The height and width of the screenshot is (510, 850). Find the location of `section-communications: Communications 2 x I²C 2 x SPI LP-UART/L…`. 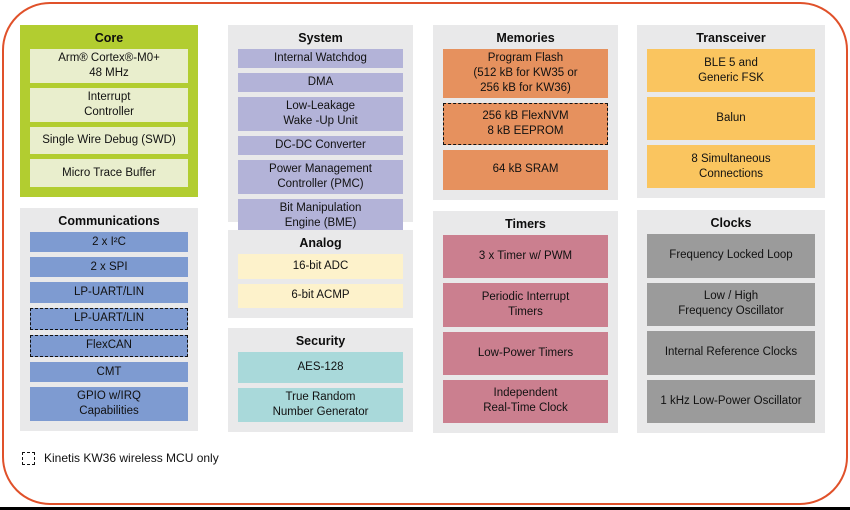

section-communications: Communications 2 x I²C 2 x SPI LP-UART/L… is located at coordinates (109, 319).